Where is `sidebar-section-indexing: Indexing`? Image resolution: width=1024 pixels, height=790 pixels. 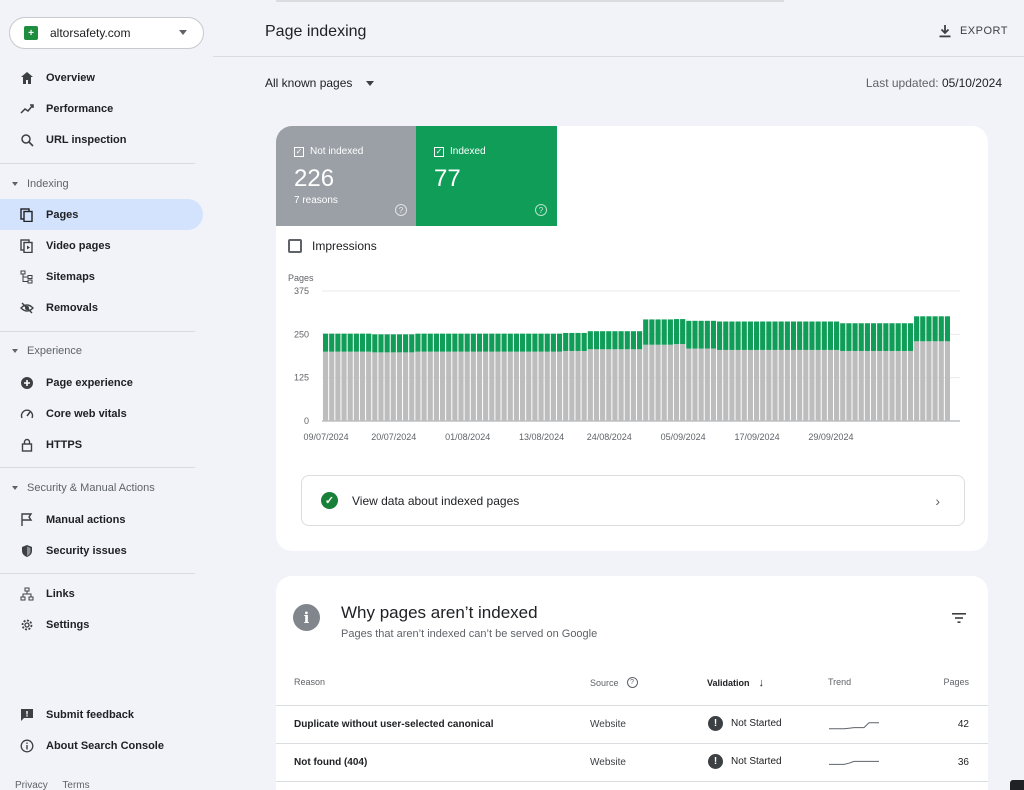 sidebar-section-indexing: Indexing is located at coordinates (40, 184).